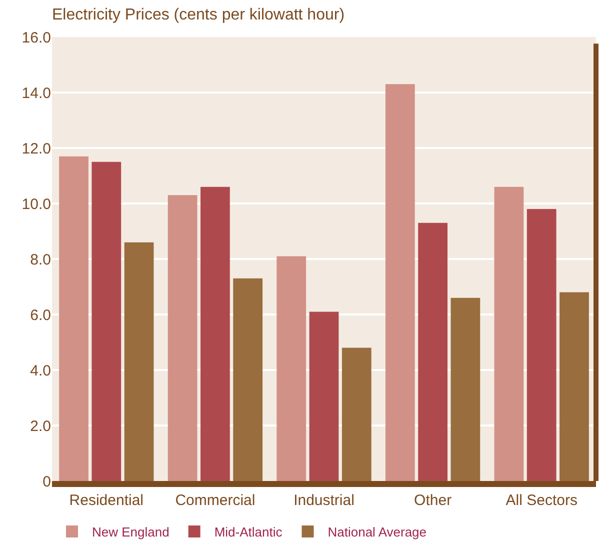 This screenshot has width=602, height=553. I want to click on y-tick-label: 8.0, so click(40, 259).